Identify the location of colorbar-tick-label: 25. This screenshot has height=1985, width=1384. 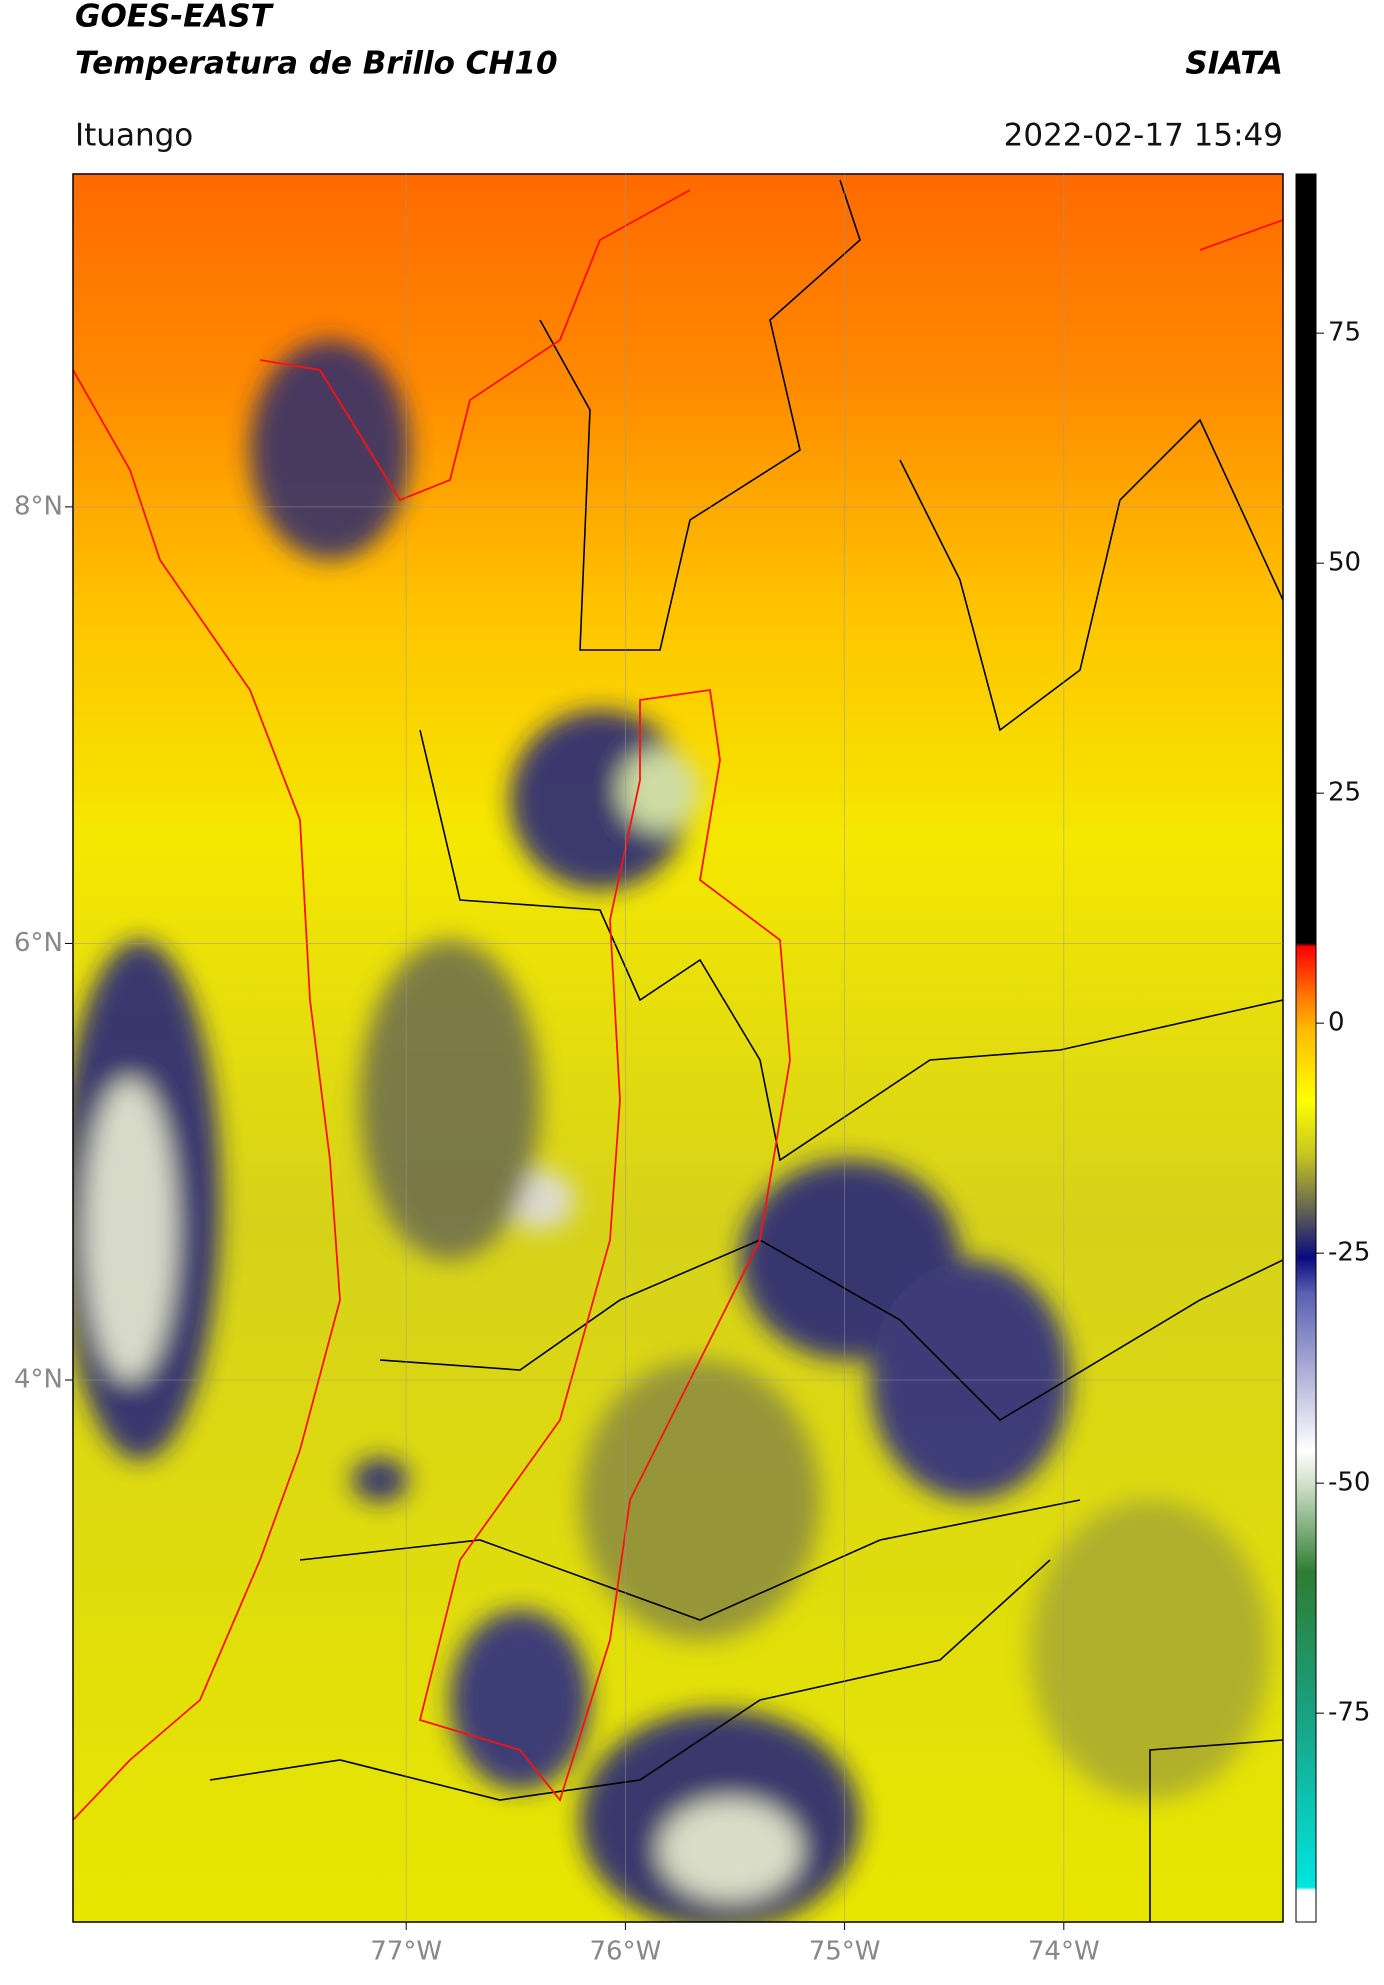
(1344, 793).